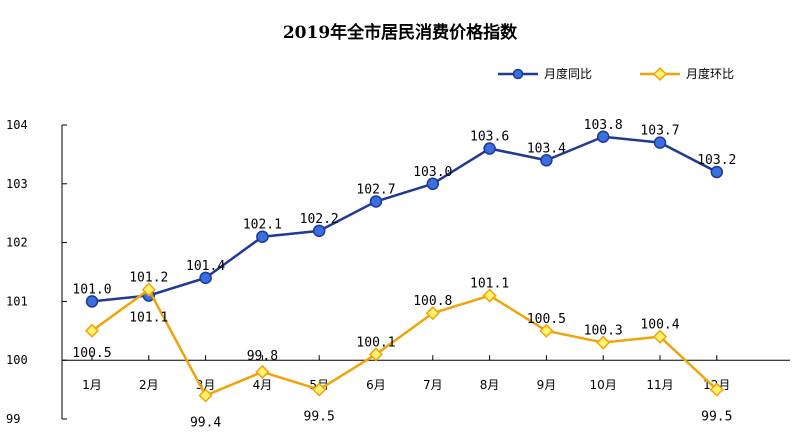  Describe the element at coordinates (17, 360) in the screenshot. I see `y-tick-label-4: 100` at that location.